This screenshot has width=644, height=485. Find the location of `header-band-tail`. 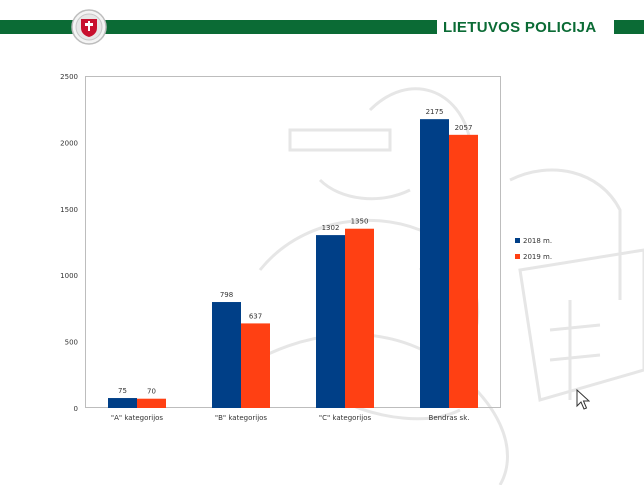

header-band-tail is located at coordinates (629, 27).